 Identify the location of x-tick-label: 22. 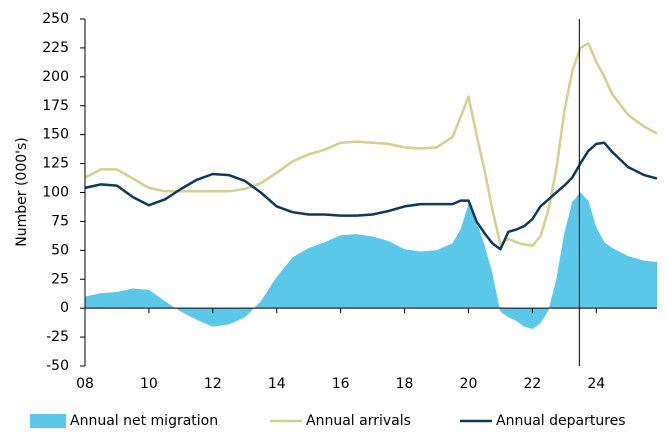
(532, 384).